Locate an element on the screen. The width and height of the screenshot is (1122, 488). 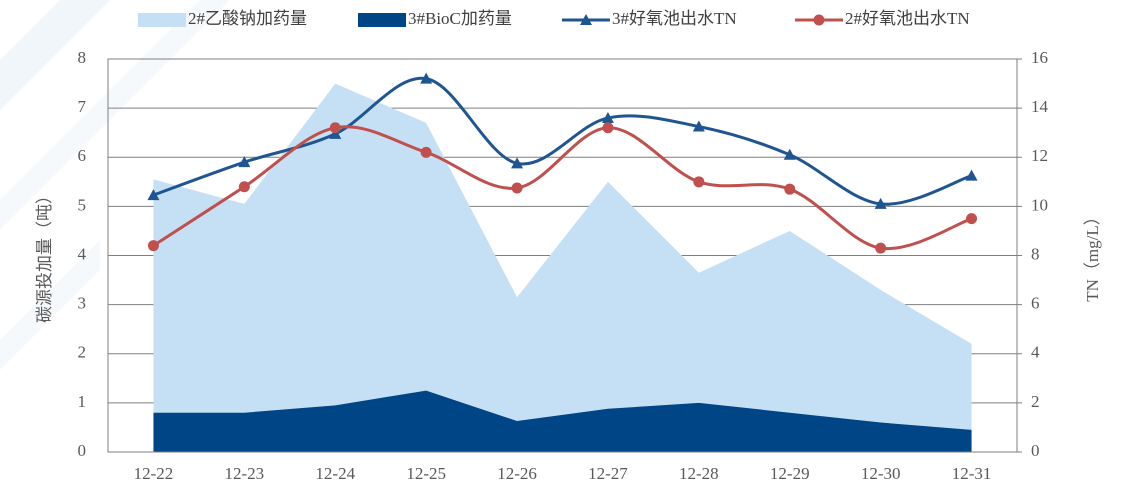
y-tick-label: 4 is located at coordinates (82, 253).